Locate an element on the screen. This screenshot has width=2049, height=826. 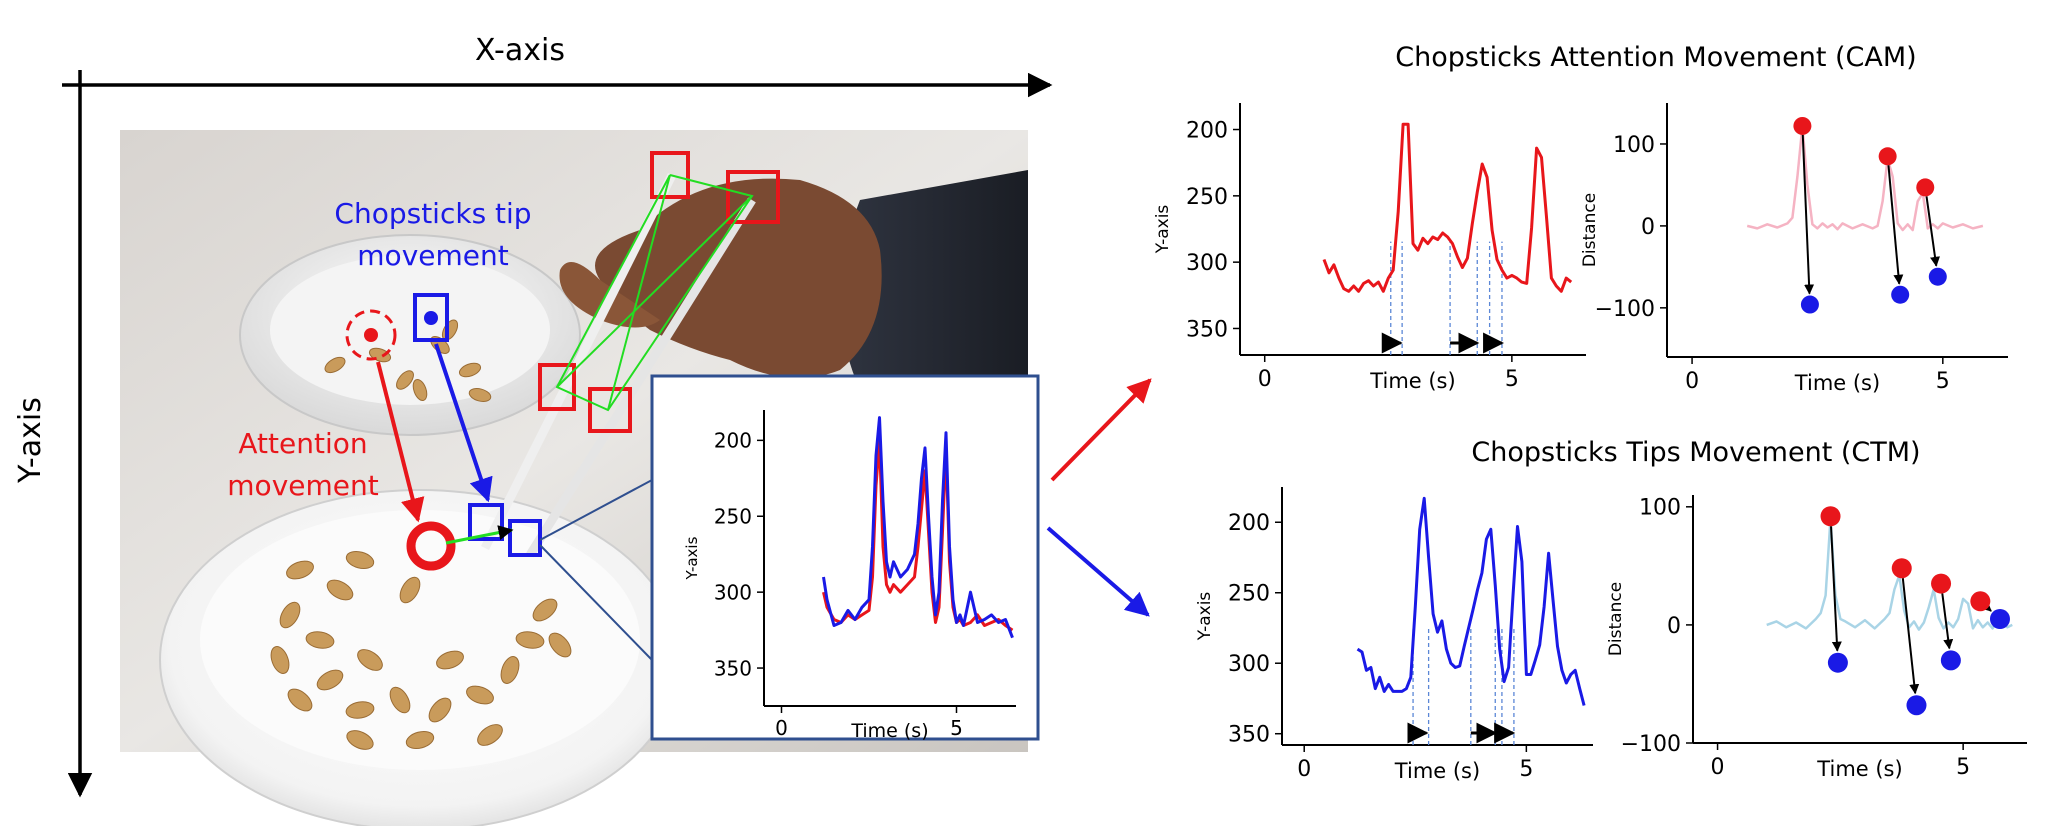
tip-annotations is located at coordinates (443, 432).